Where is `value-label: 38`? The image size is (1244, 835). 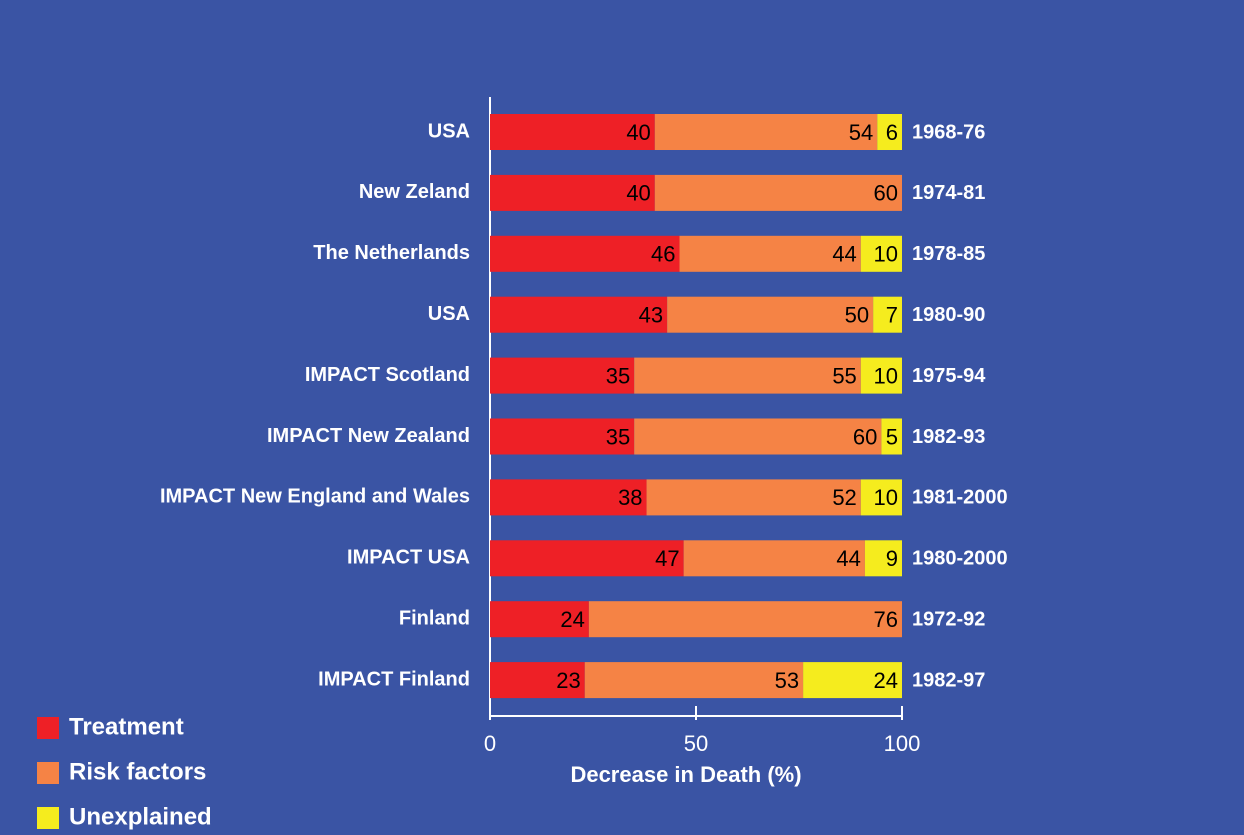 value-label: 38 is located at coordinates (630, 497).